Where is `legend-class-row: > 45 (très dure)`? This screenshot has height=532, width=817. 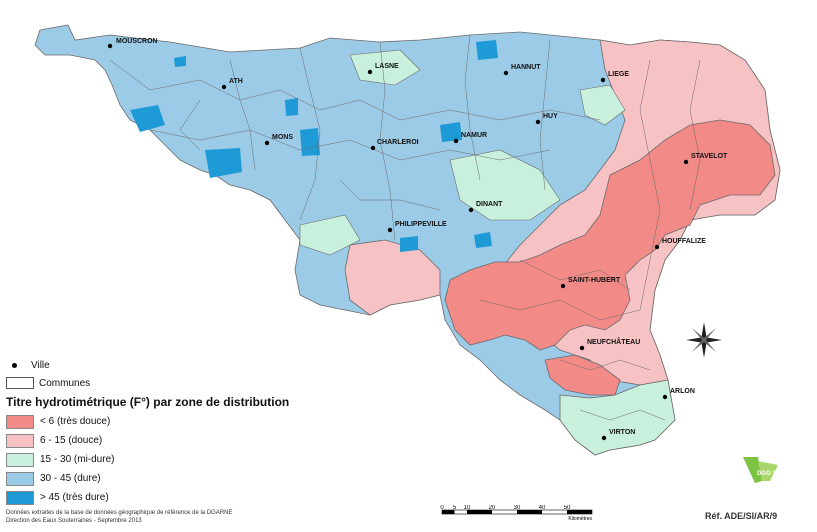 legend-class-row: > 45 (très dure) is located at coordinates (166, 497).